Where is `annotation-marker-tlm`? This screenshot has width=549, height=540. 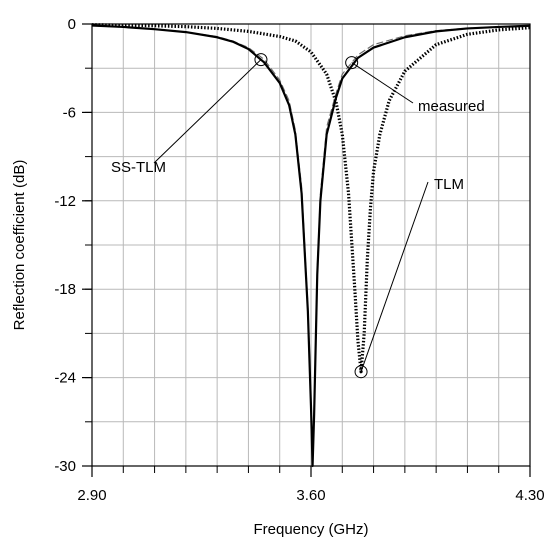
annotation-marker-tlm is located at coordinates (361, 372).